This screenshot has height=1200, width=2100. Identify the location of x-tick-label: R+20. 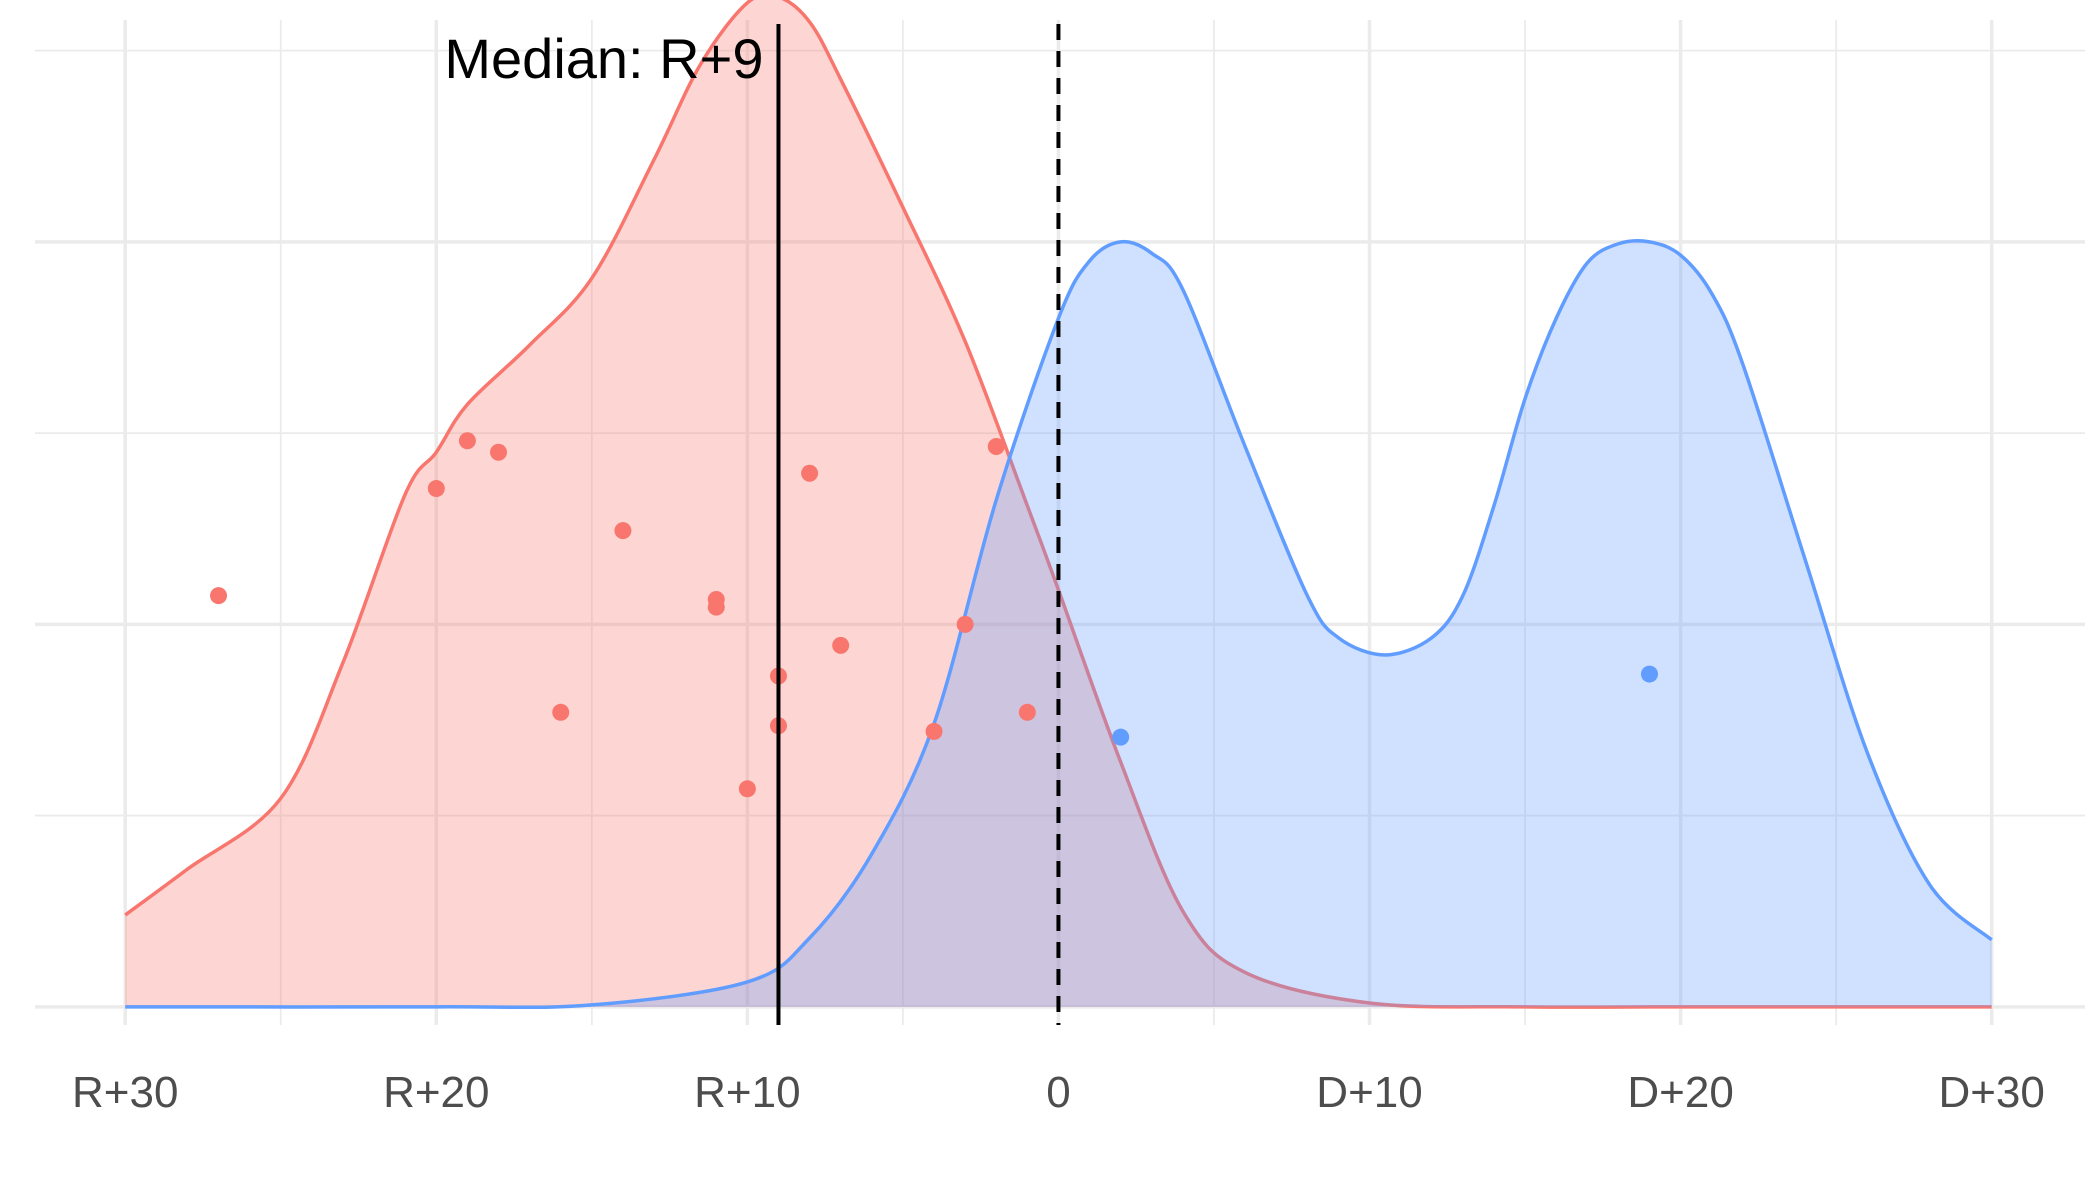
(436, 1092).